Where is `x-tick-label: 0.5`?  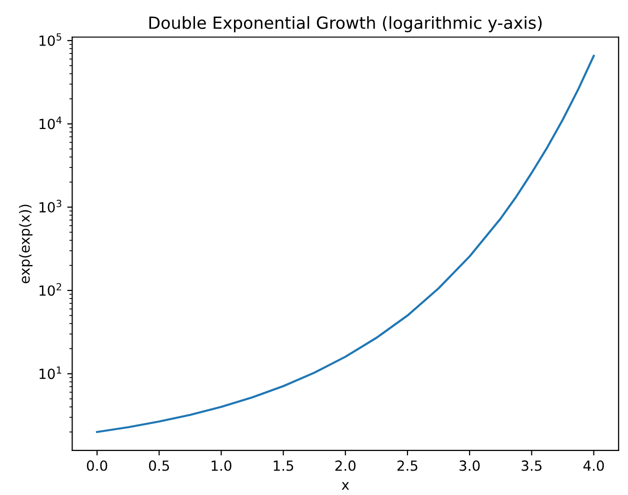
x-tick-label: 0.5 is located at coordinates (159, 465).